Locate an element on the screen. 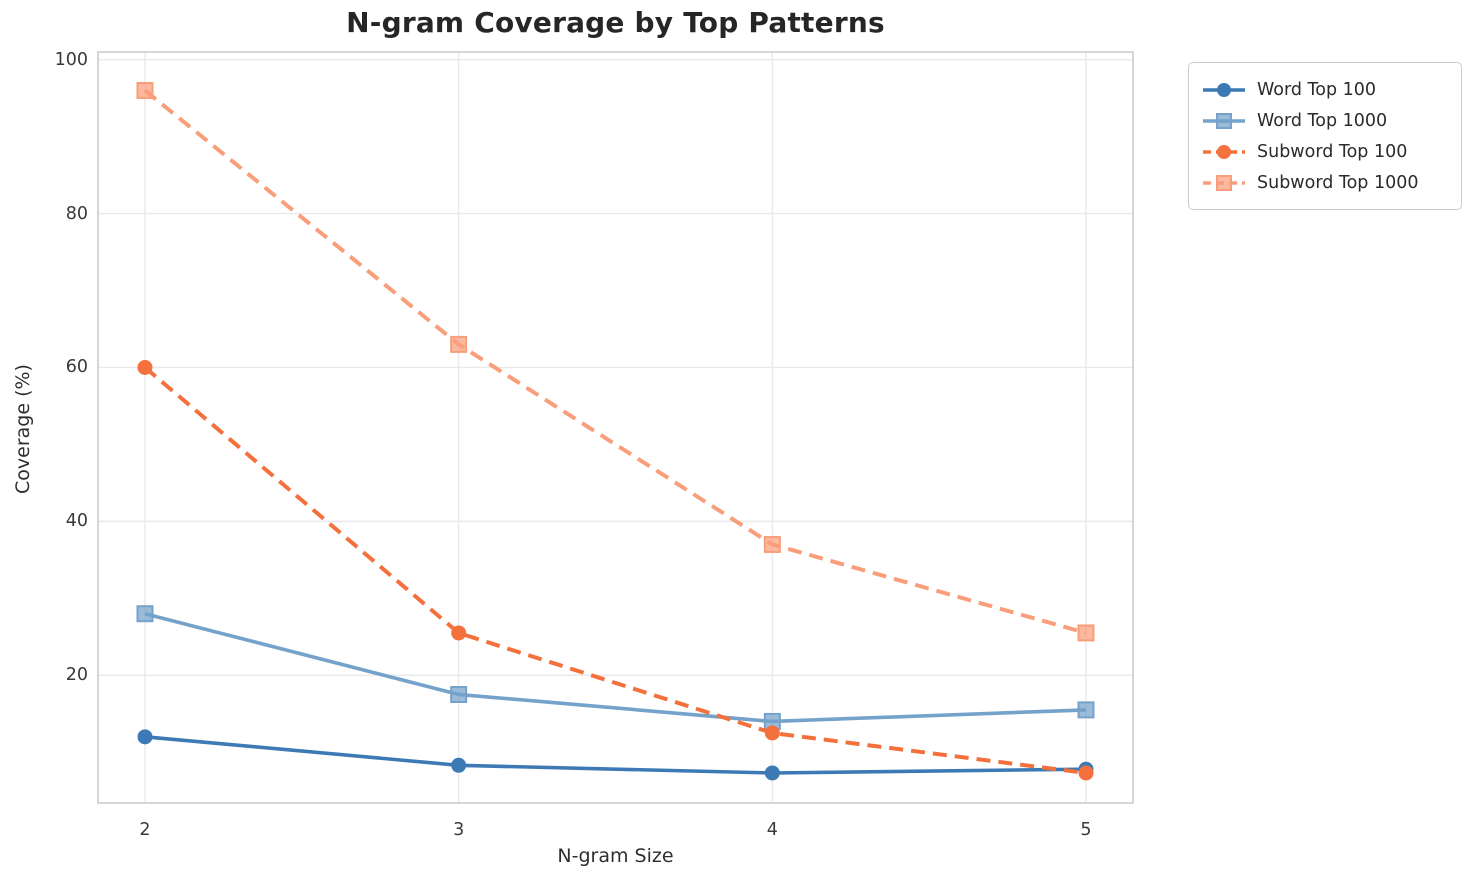 Image resolution: width=1478 pixels, height=885 pixels. x-tick-label: 4 is located at coordinates (772, 830).